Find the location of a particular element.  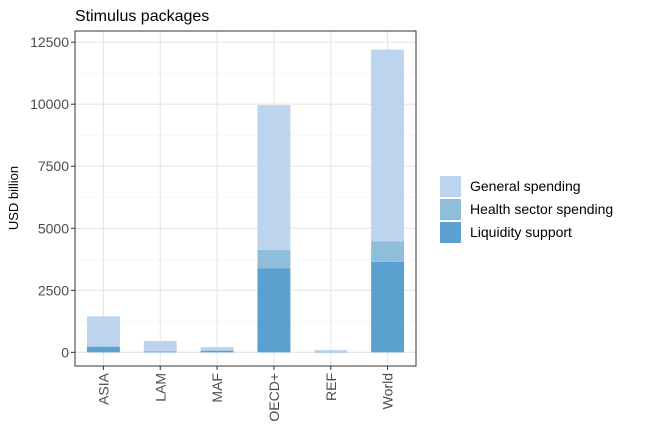

bar-asia-general-spending is located at coordinates (103, 331).